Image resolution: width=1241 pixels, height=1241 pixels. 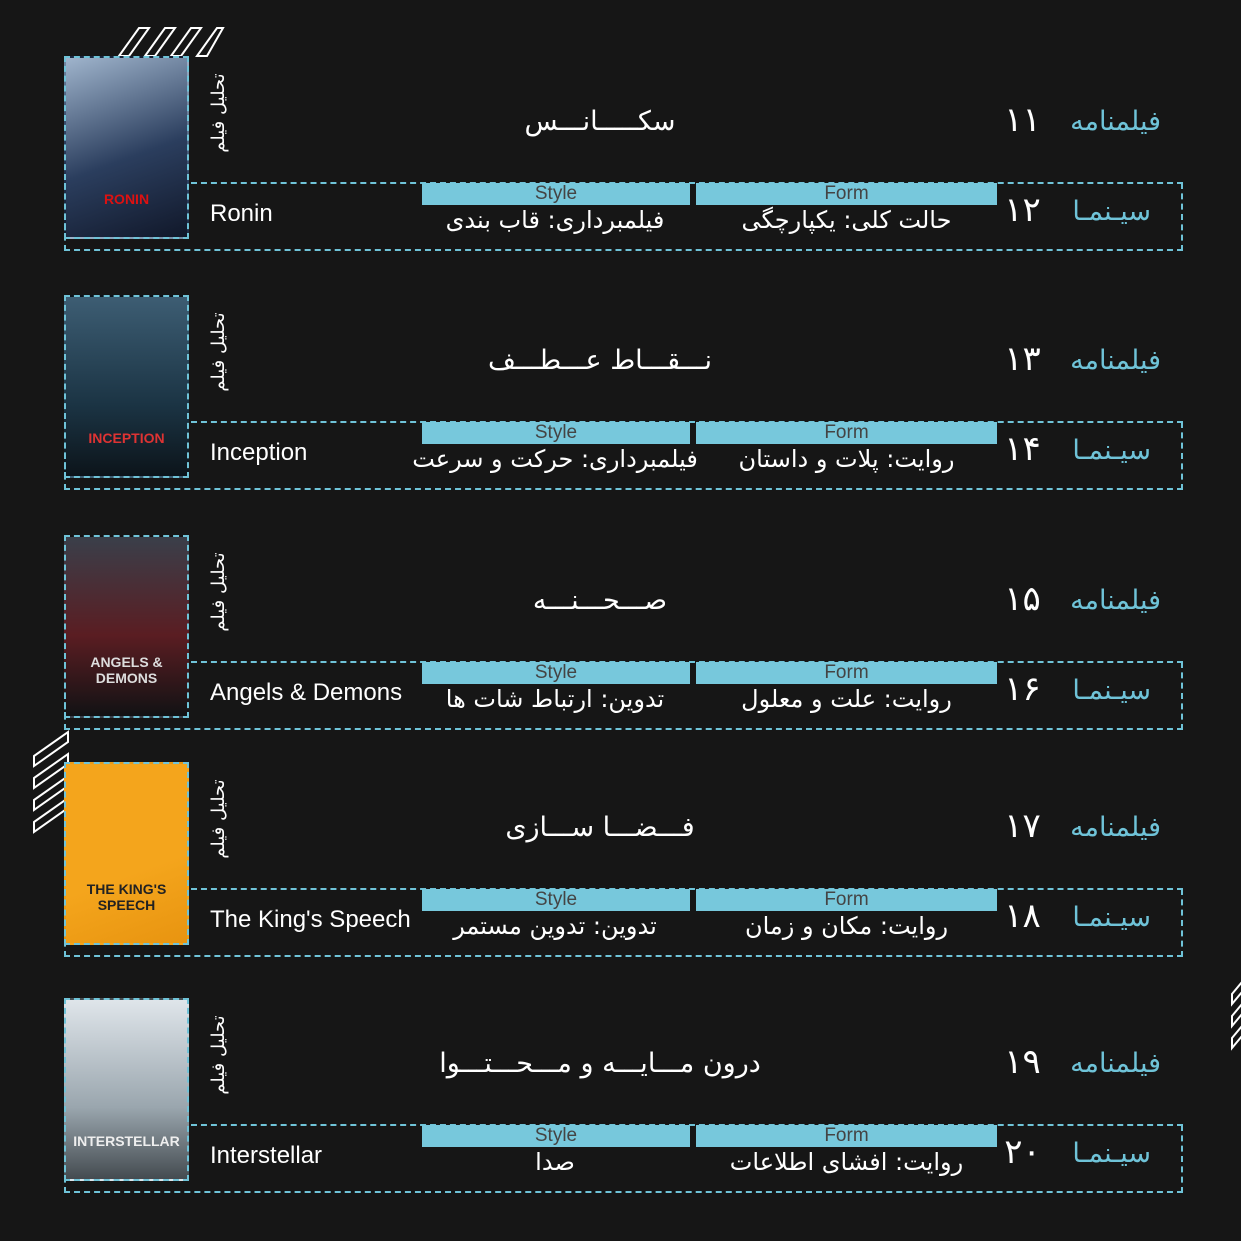 I want to click on row-heading: درون مـــایـــه و مـــحـــتـــوا, so click(x=600, y=1063).